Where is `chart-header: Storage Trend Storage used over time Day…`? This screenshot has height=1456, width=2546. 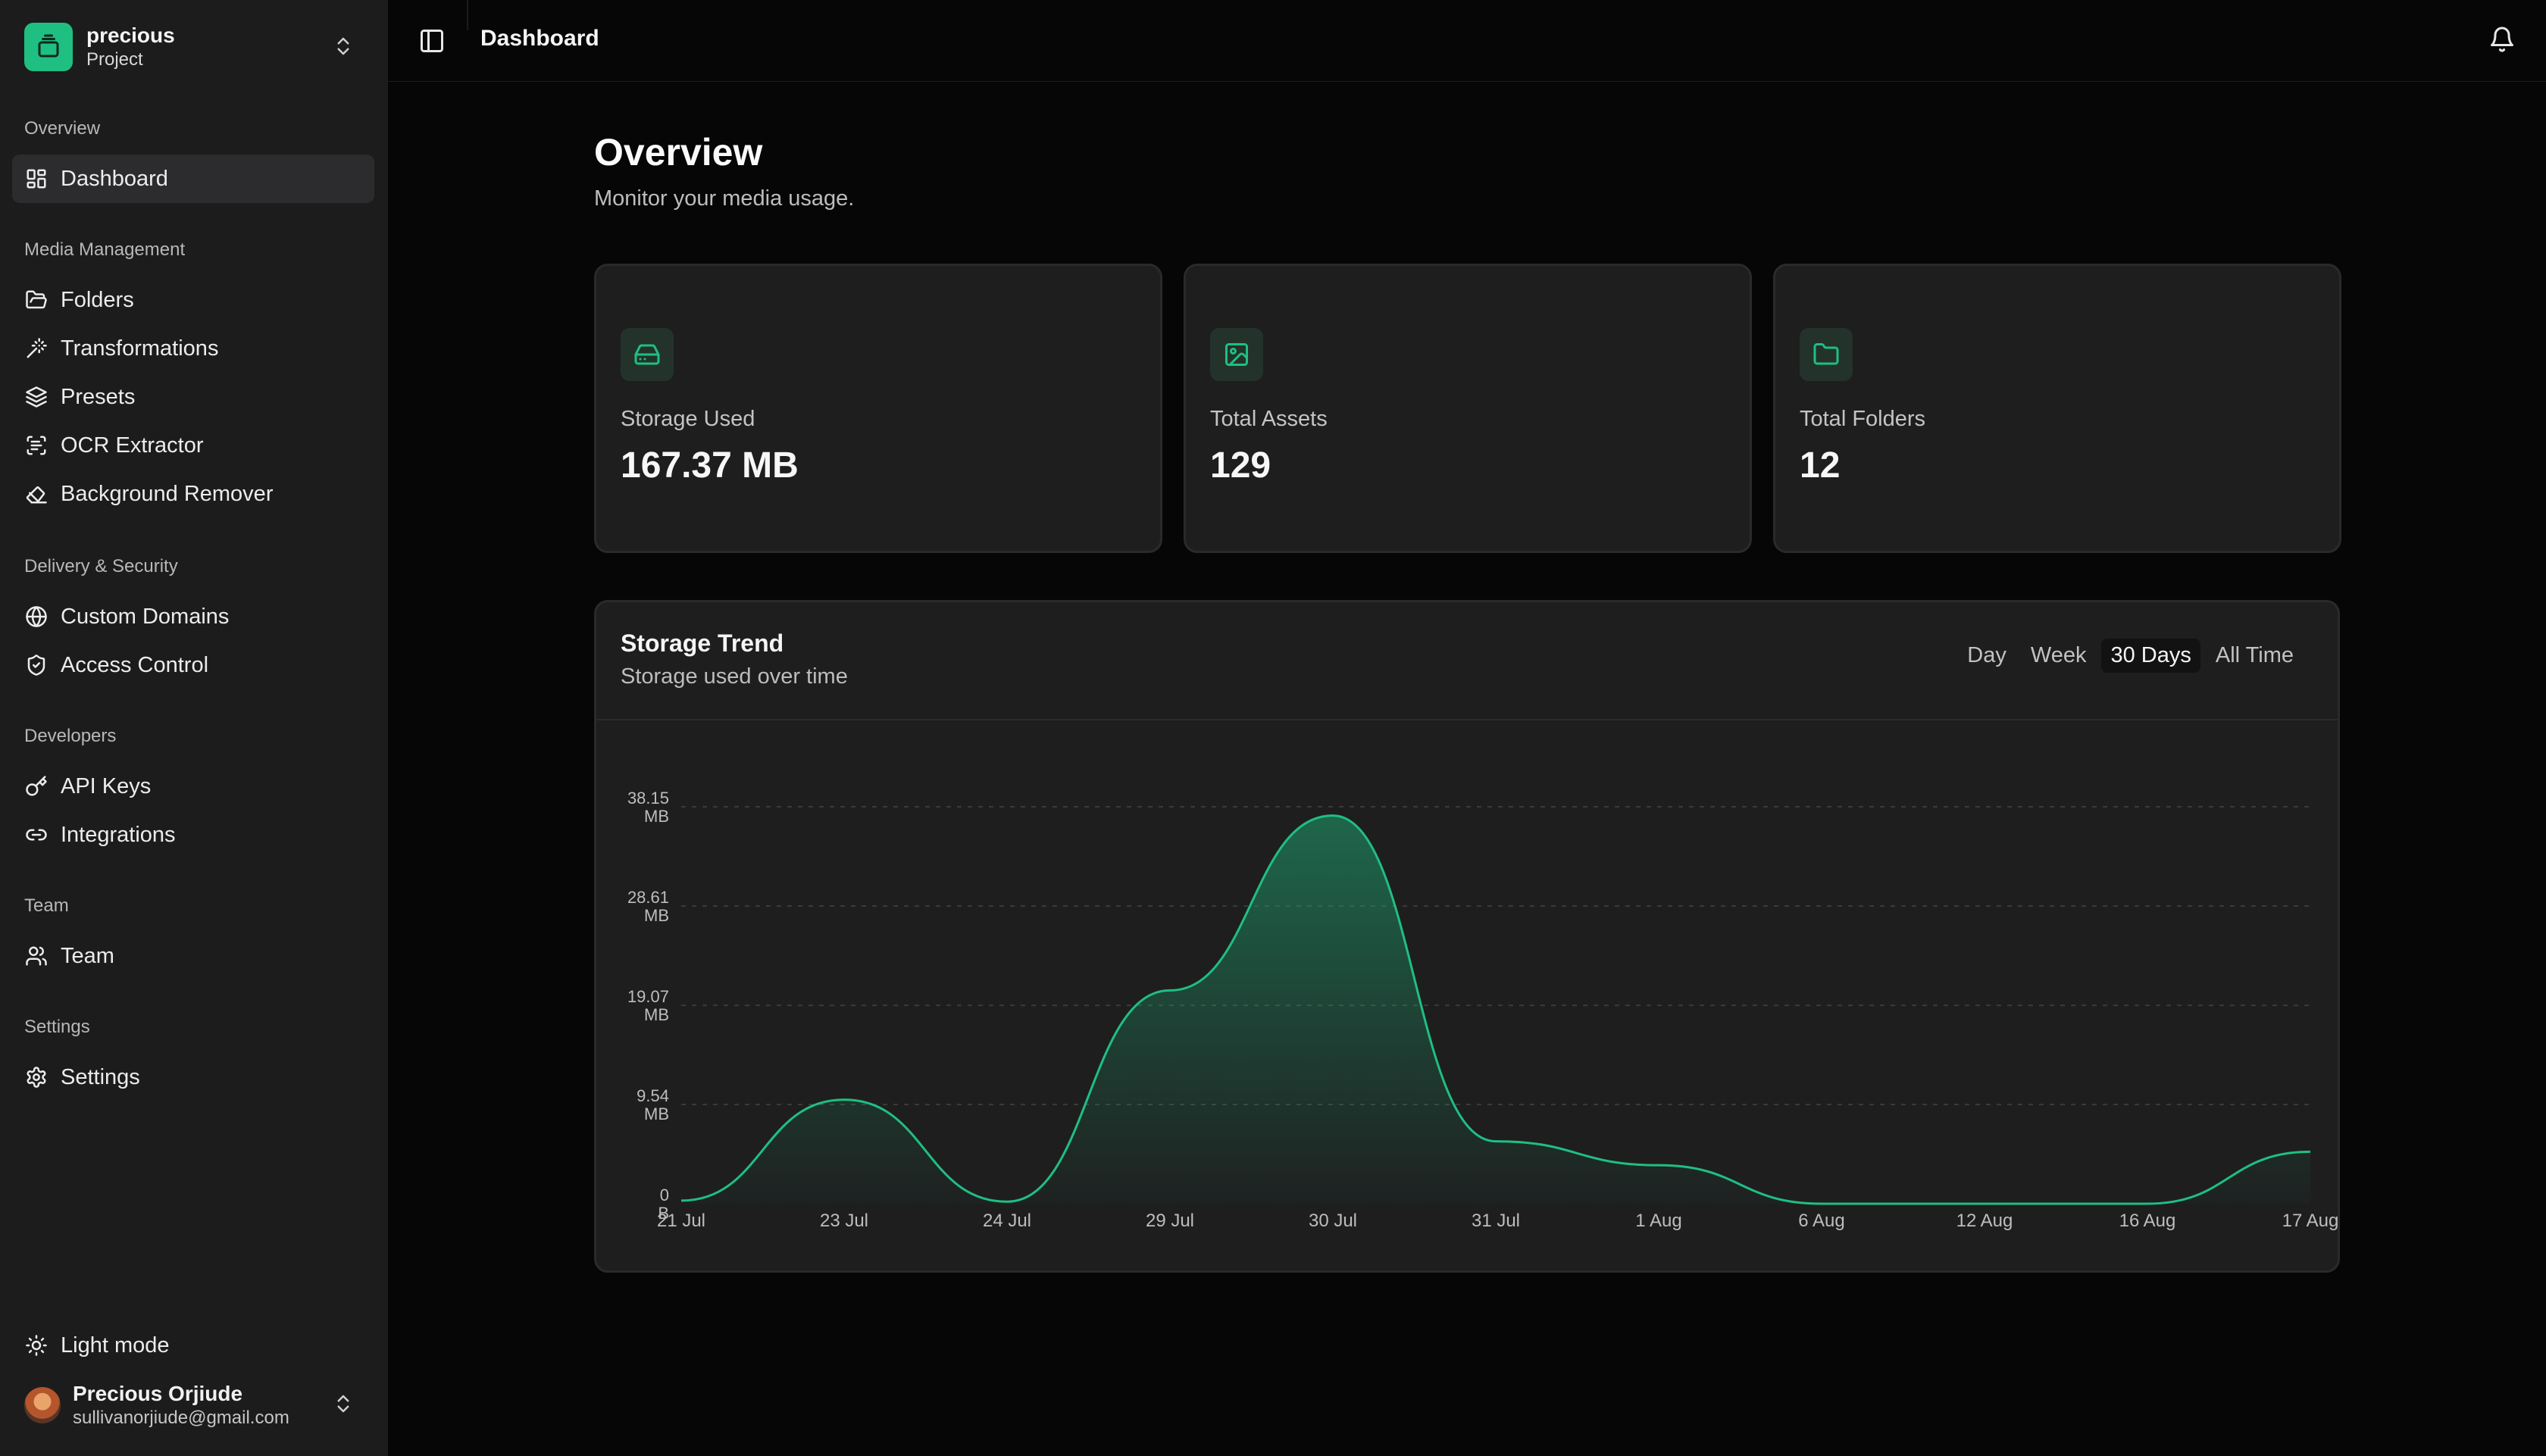
chart-header: Storage Trend Storage used over time Day… is located at coordinates (1467, 661).